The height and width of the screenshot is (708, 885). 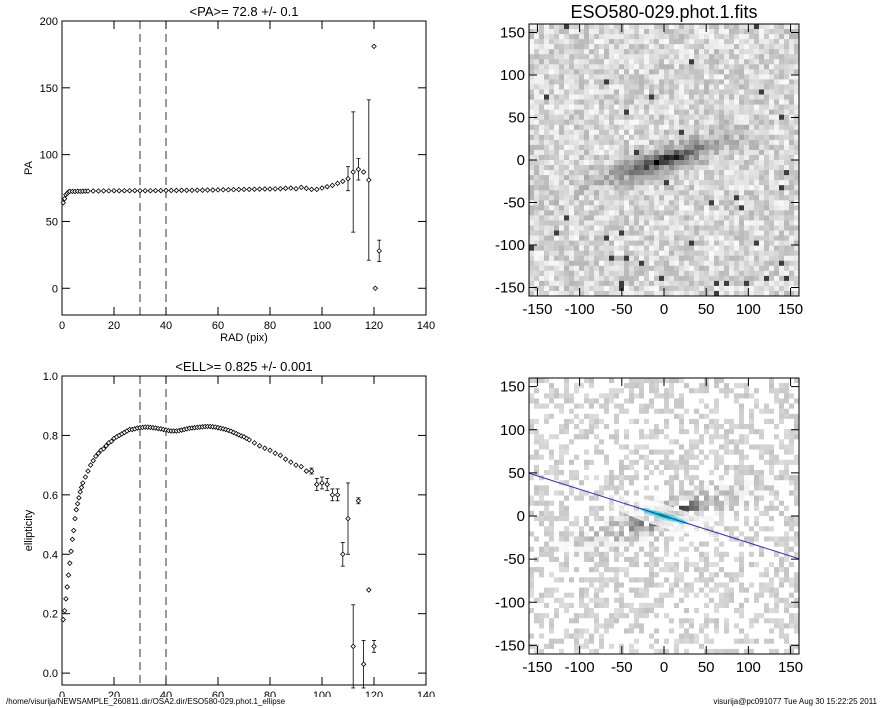 I want to click on x-axis-label: RAD (pix), so click(x=244, y=338).